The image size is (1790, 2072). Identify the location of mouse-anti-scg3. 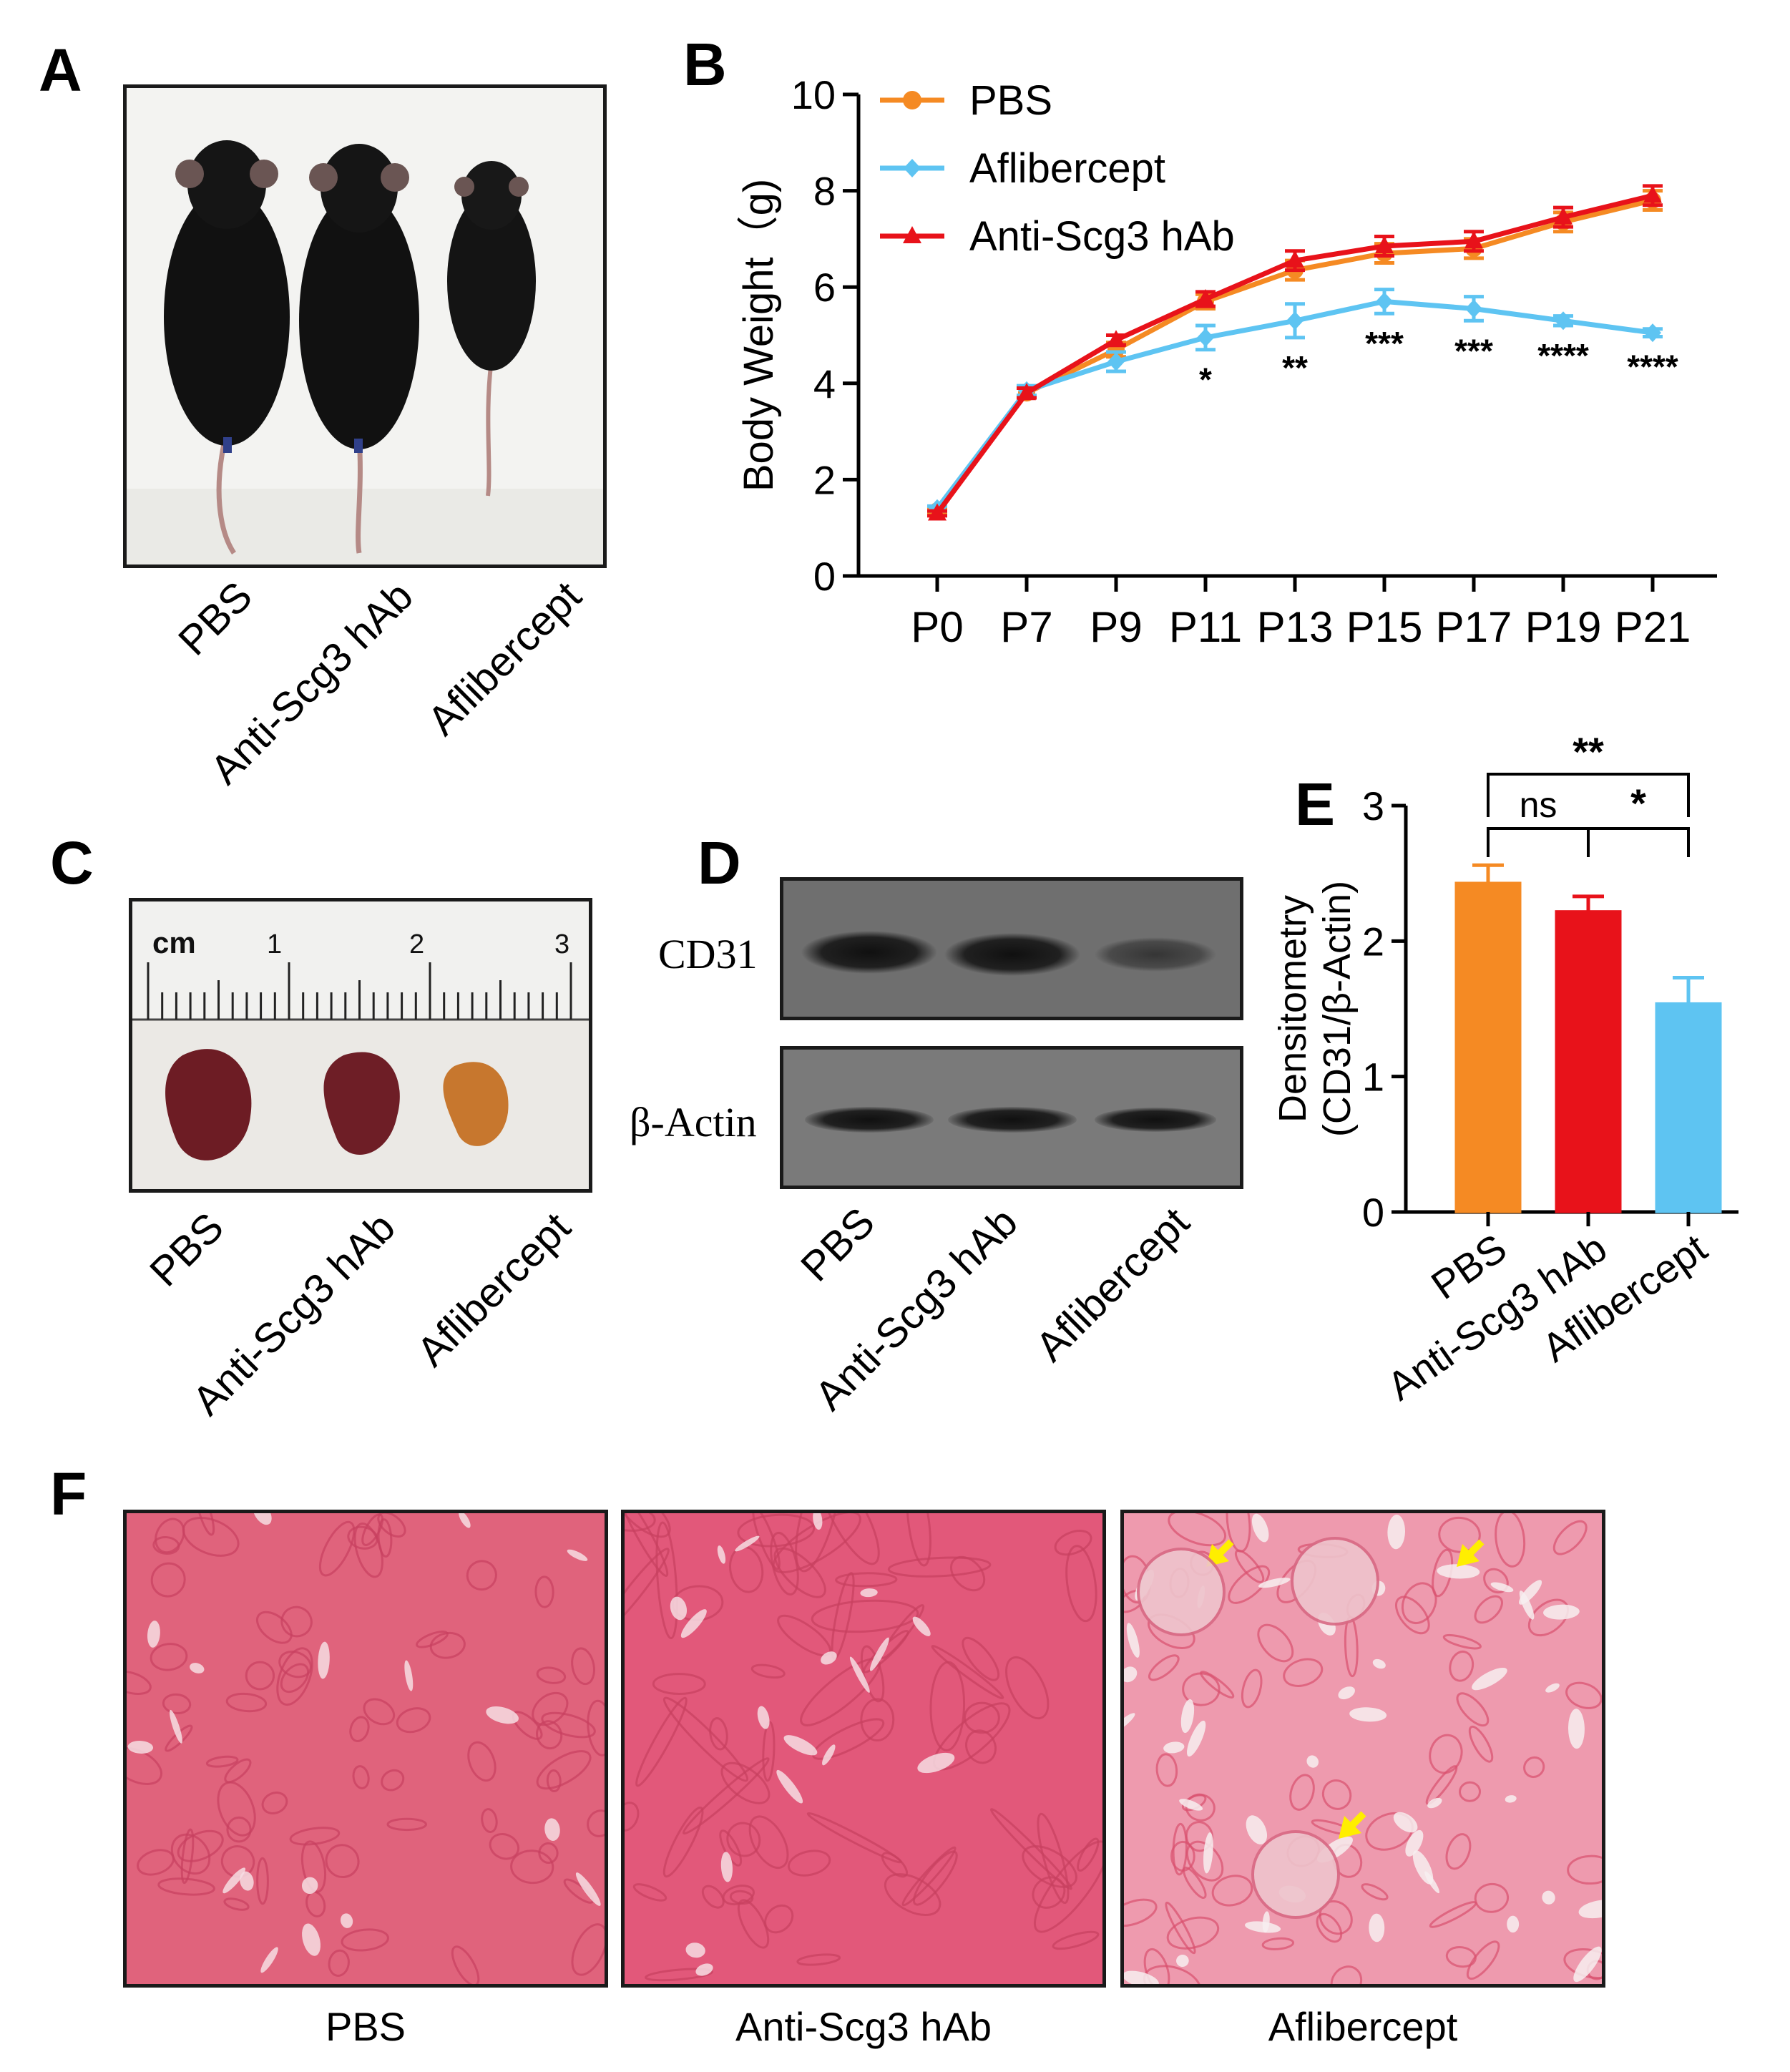
(359, 349).